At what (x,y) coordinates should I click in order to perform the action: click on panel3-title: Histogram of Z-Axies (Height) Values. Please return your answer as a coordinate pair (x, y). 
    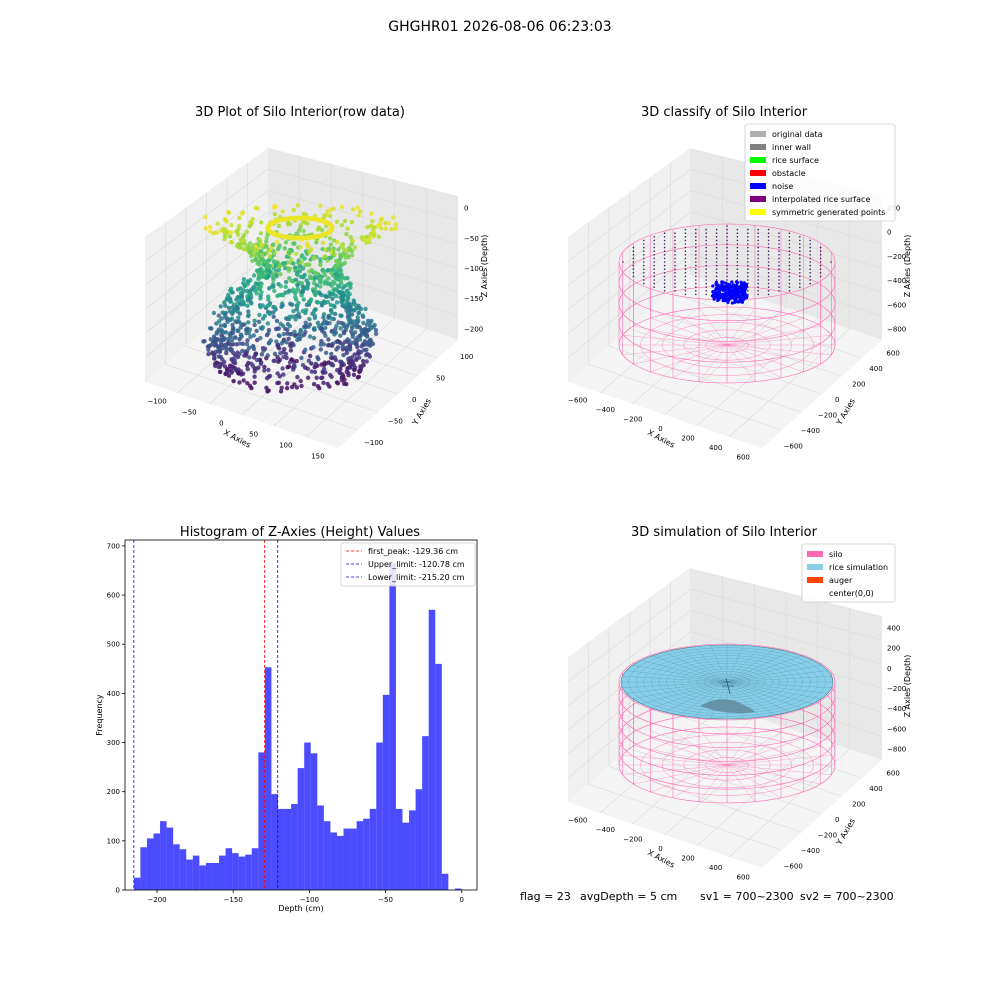
    Looking at the image, I should click on (300, 532).